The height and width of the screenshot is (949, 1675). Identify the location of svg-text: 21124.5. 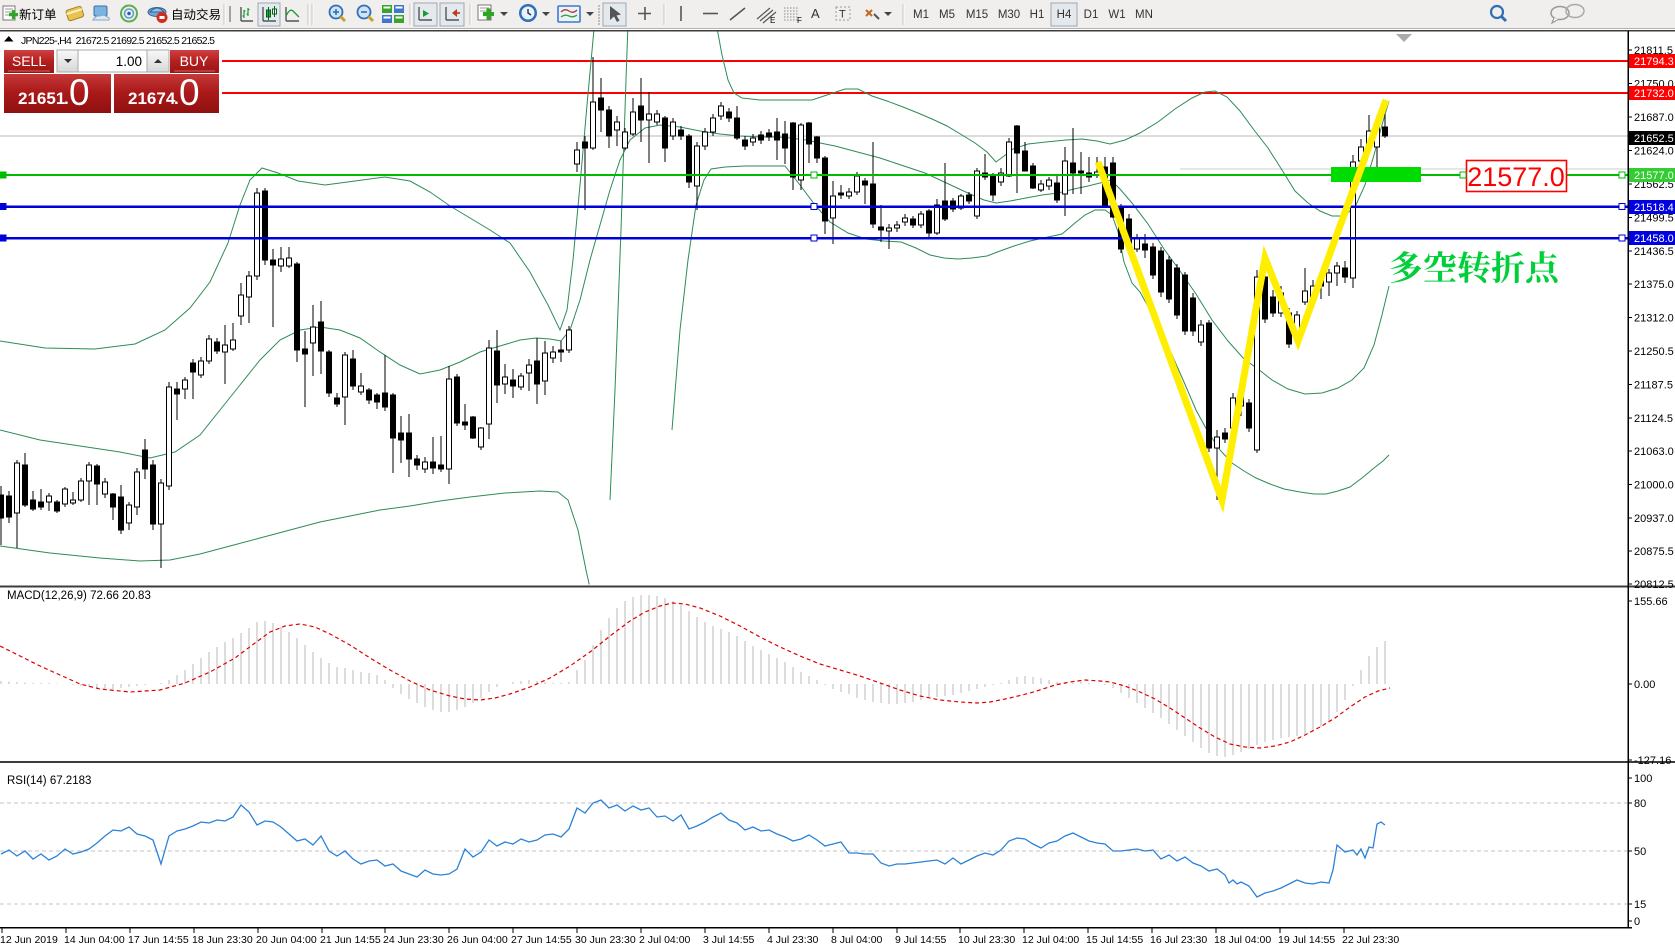
(1653, 419).